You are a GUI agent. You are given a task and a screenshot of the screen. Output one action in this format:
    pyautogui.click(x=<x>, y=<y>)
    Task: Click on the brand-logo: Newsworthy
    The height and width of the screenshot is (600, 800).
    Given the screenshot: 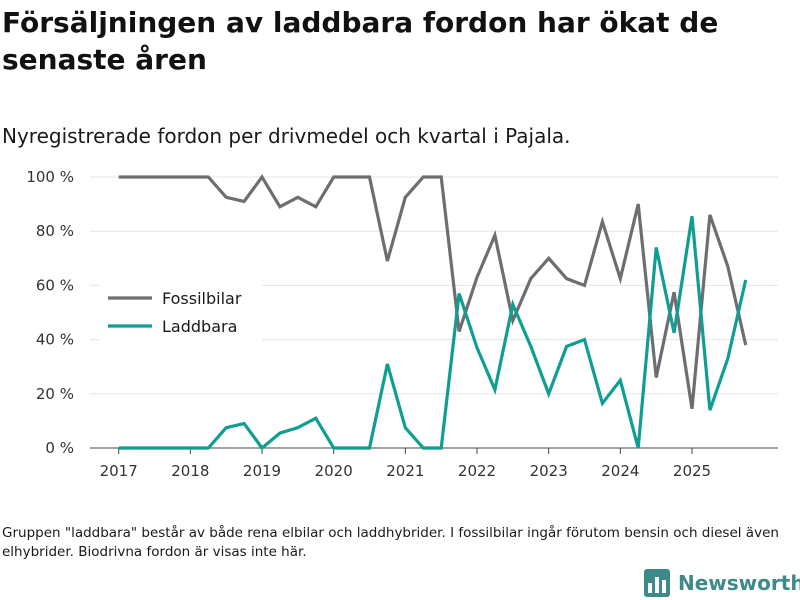 What is the action you would take?
    pyautogui.click(x=722, y=583)
    